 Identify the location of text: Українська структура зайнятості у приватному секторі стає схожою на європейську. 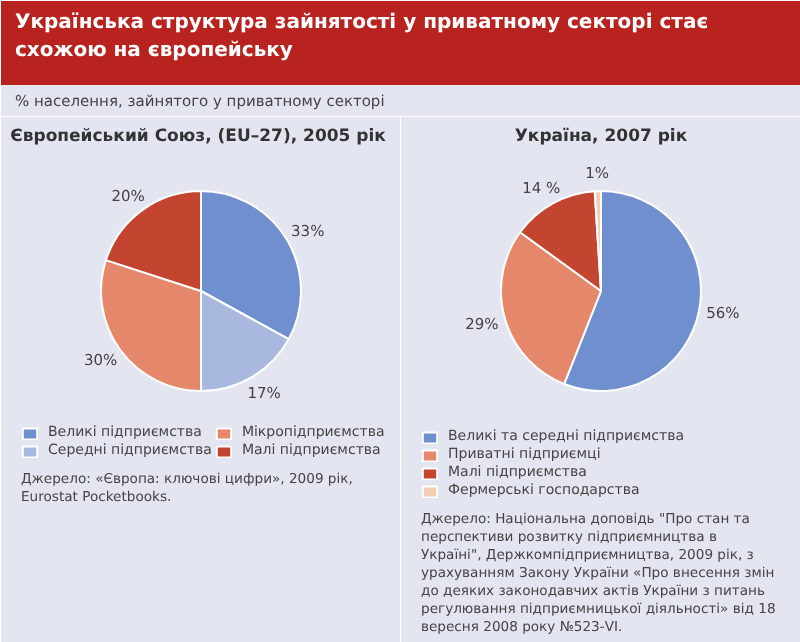
(362, 37).